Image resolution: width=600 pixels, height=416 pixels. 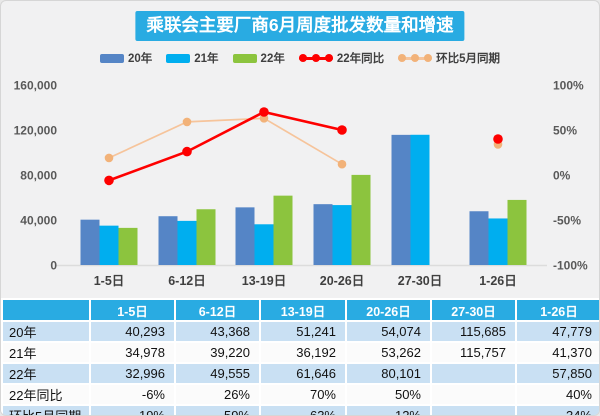 What do you see at coordinates (557, 331) in the screenshot?
I see `table-cell: 47,779` at bounding box center [557, 331].